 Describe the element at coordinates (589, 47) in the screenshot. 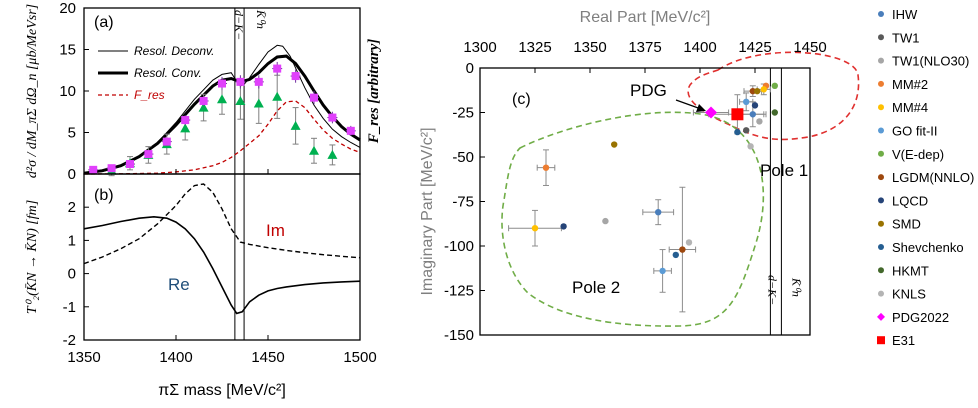

I see `xtick-label-c: 1350` at that location.